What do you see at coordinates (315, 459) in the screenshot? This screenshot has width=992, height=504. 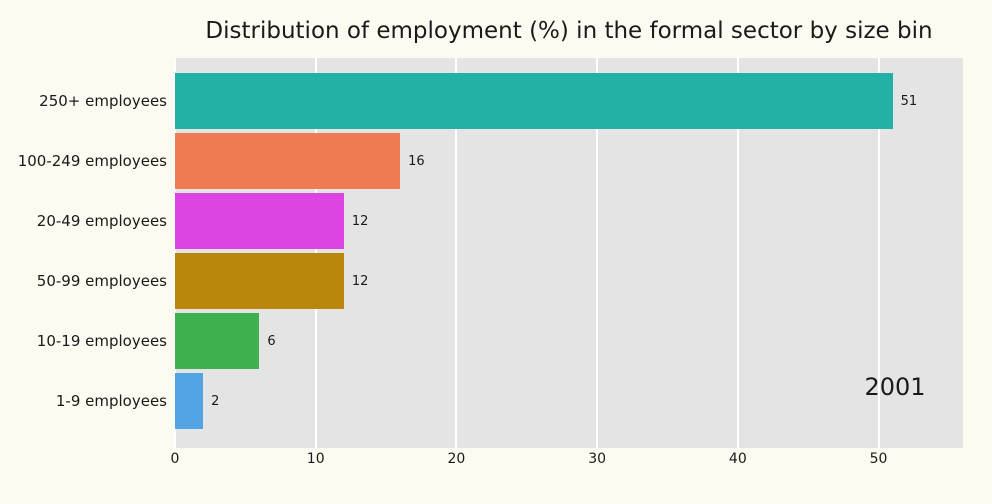 I see `x-tick-label: 10` at bounding box center [315, 459].